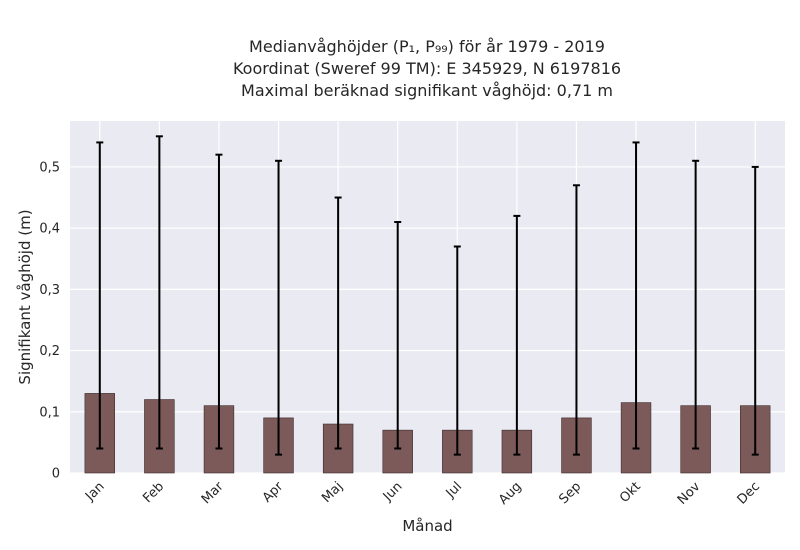  Describe the element at coordinates (422, 493) in the screenshot. I see `x-axis-ticks: Jan Feb Mar Apr Maj Jun Jul Aug Sep Okt Nov Dec` at that location.